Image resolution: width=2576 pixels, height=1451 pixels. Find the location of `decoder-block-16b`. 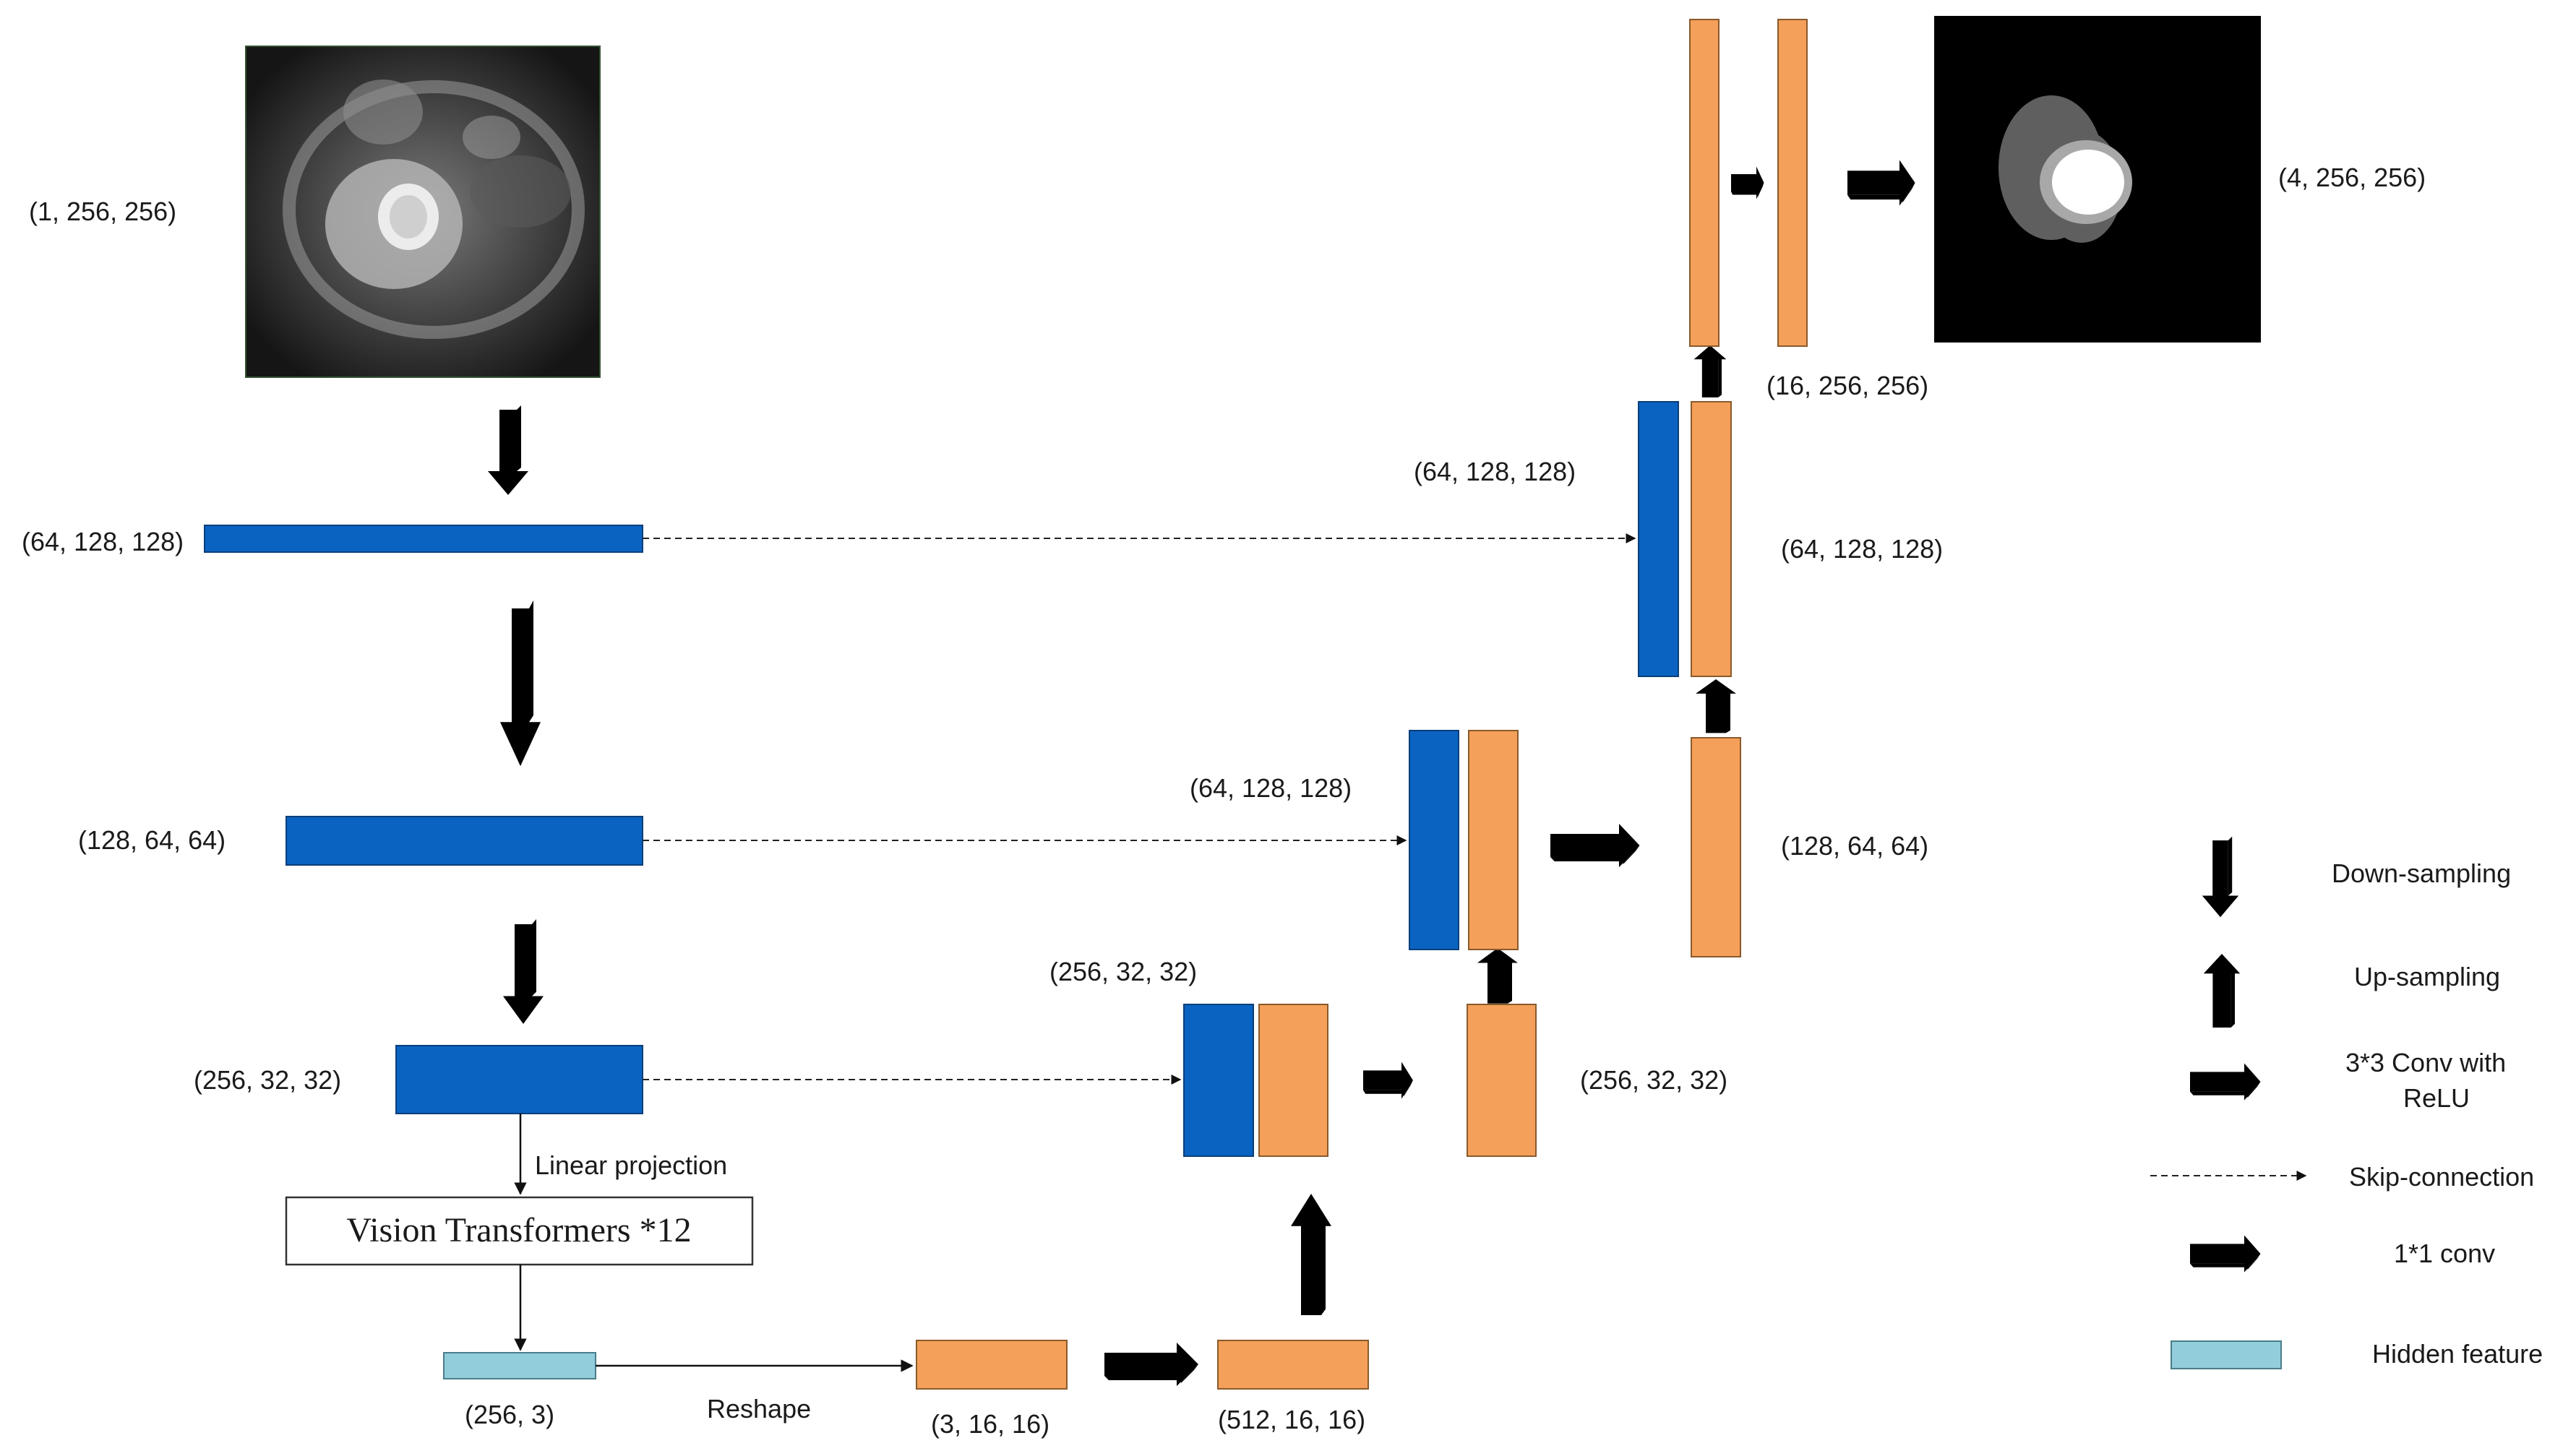

decoder-block-16b is located at coordinates (1792, 183).